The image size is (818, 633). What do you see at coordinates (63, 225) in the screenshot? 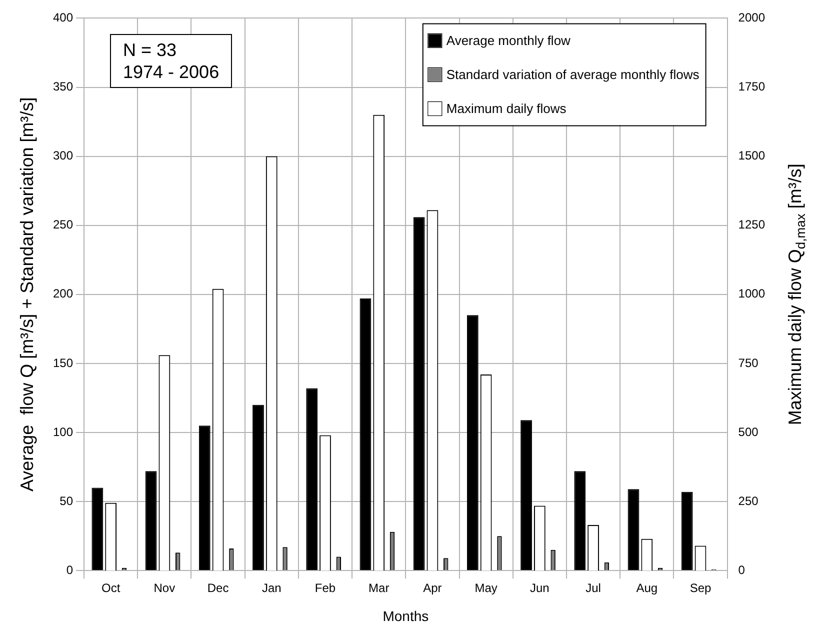
I see `y-tick-label: 250` at bounding box center [63, 225].